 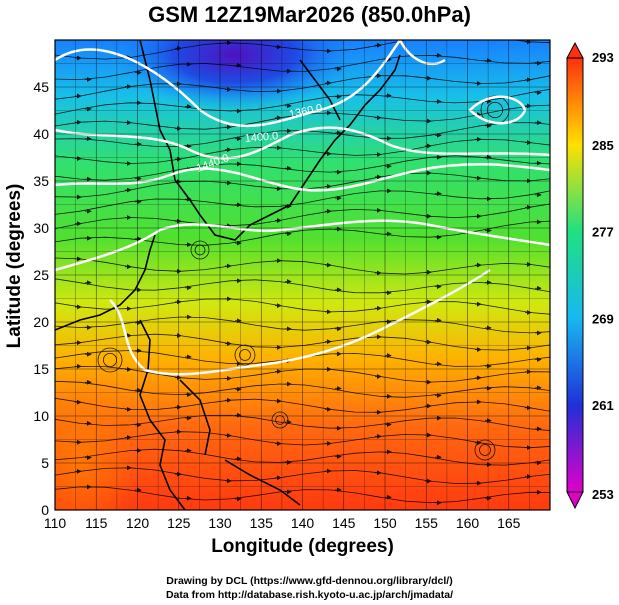 I want to click on x-tick-label: 160, so click(x=468, y=523).